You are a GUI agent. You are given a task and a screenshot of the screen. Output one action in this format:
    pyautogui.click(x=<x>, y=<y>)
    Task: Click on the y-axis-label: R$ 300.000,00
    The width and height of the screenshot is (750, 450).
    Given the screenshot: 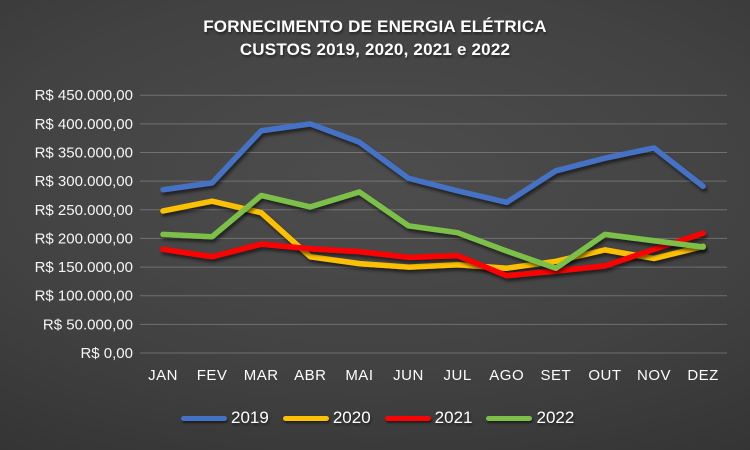 What is the action you would take?
    pyautogui.click(x=84, y=181)
    